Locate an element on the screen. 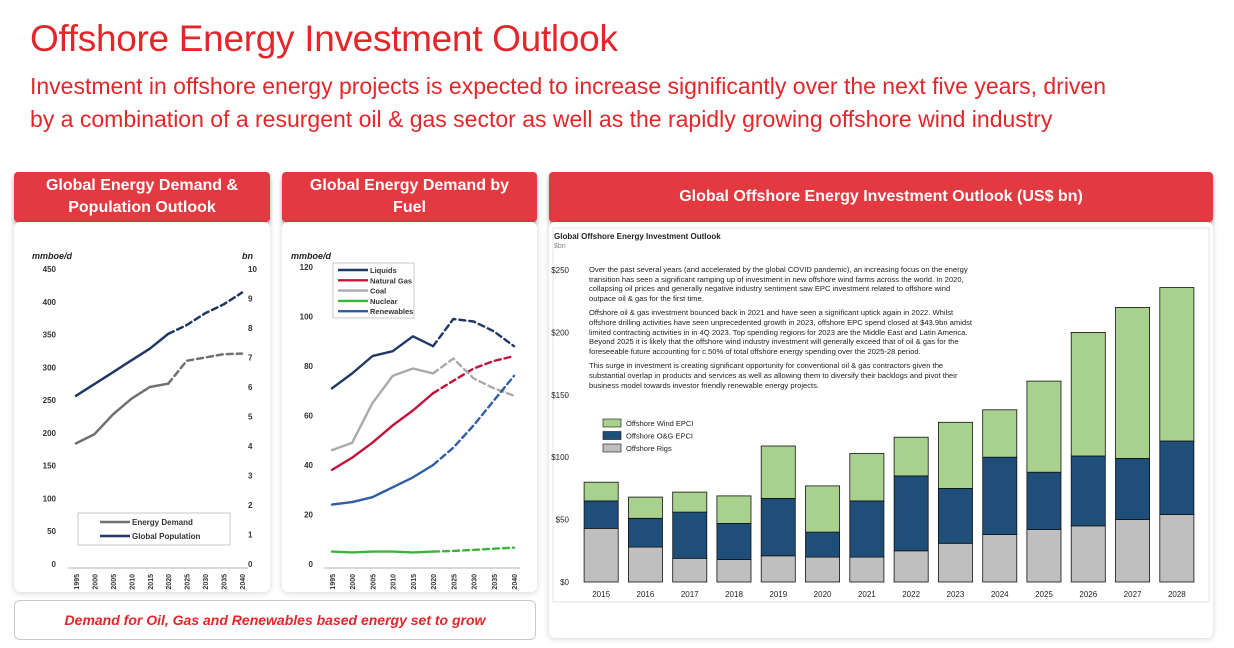  x-tick-label: 2019 is located at coordinates (778, 594).